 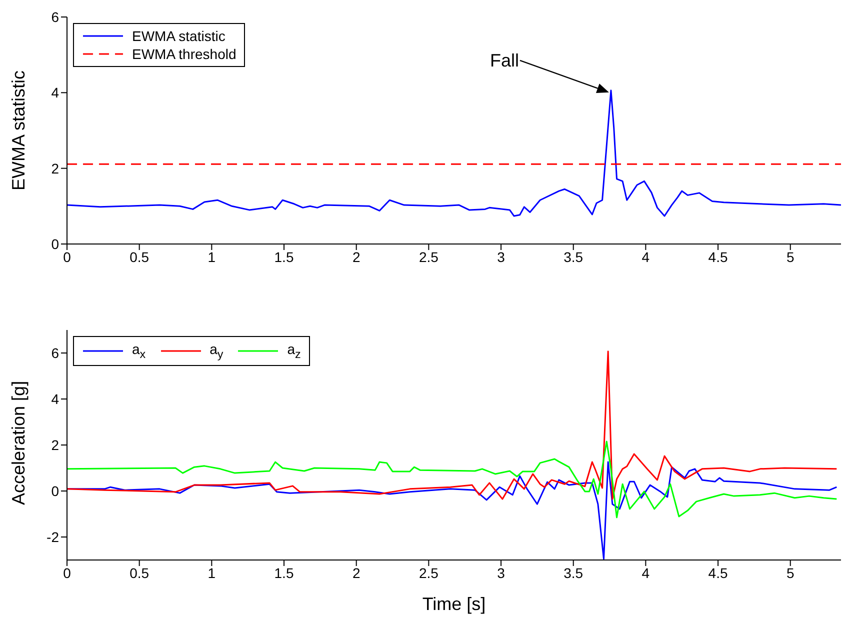 What do you see at coordinates (18, 130) in the screenshot?
I see `y-axis-title: EWMA statistic` at bounding box center [18, 130].